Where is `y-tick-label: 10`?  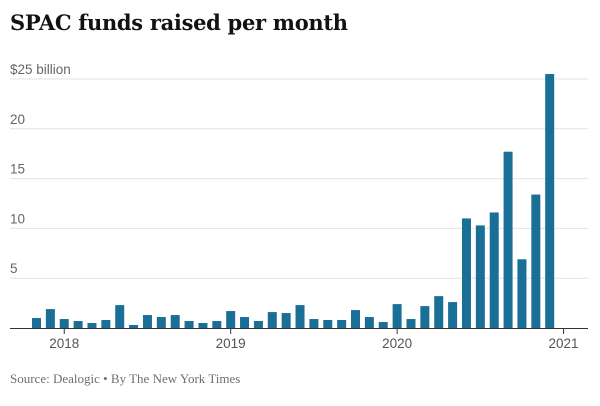 y-tick-label: 10 is located at coordinates (17, 218).